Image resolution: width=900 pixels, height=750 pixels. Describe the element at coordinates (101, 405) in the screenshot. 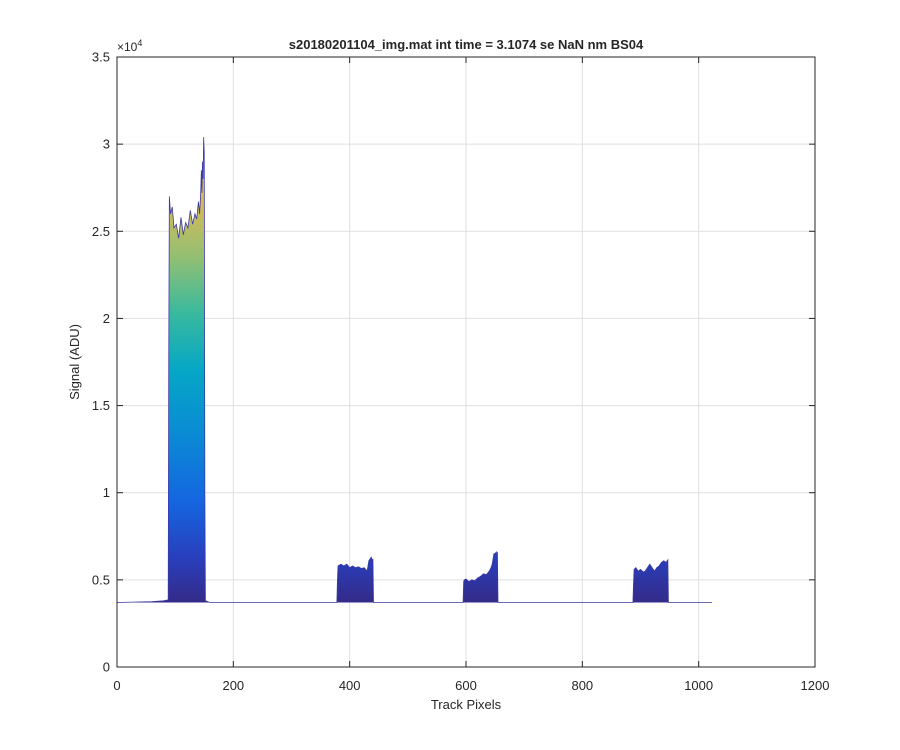

I see `y-tick-label: 1.5` at that location.